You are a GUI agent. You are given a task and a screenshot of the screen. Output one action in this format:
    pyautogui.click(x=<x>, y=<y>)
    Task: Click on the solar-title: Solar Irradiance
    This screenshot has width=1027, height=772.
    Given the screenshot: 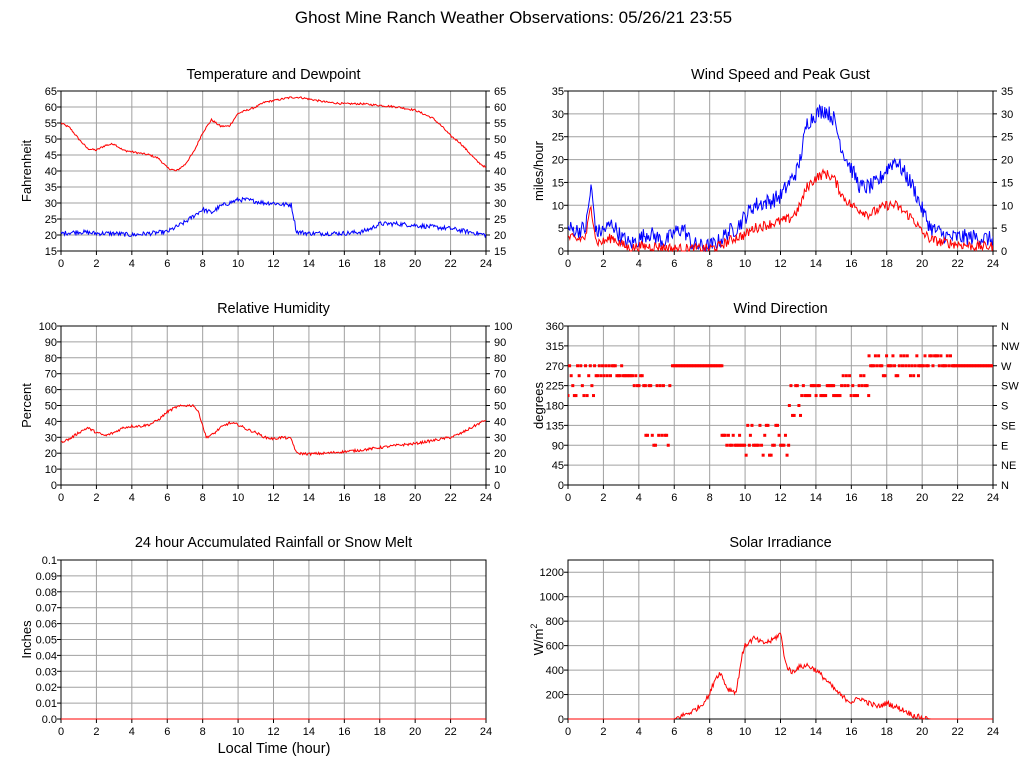 What is the action you would take?
    pyautogui.click(x=780, y=543)
    